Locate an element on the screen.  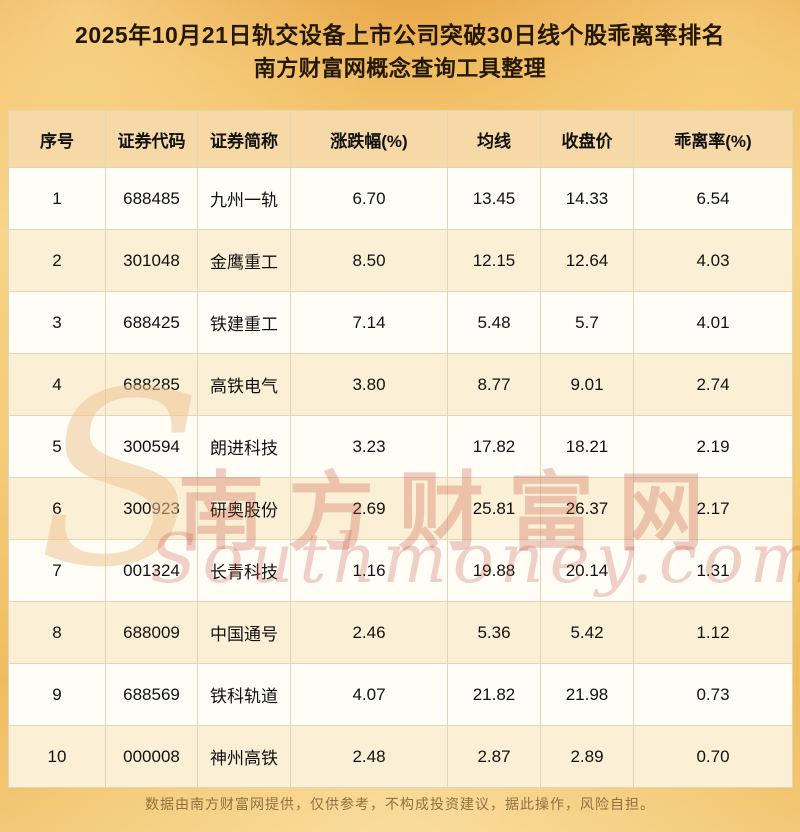
table-cell-col5: 18.21 is located at coordinates (587, 446).